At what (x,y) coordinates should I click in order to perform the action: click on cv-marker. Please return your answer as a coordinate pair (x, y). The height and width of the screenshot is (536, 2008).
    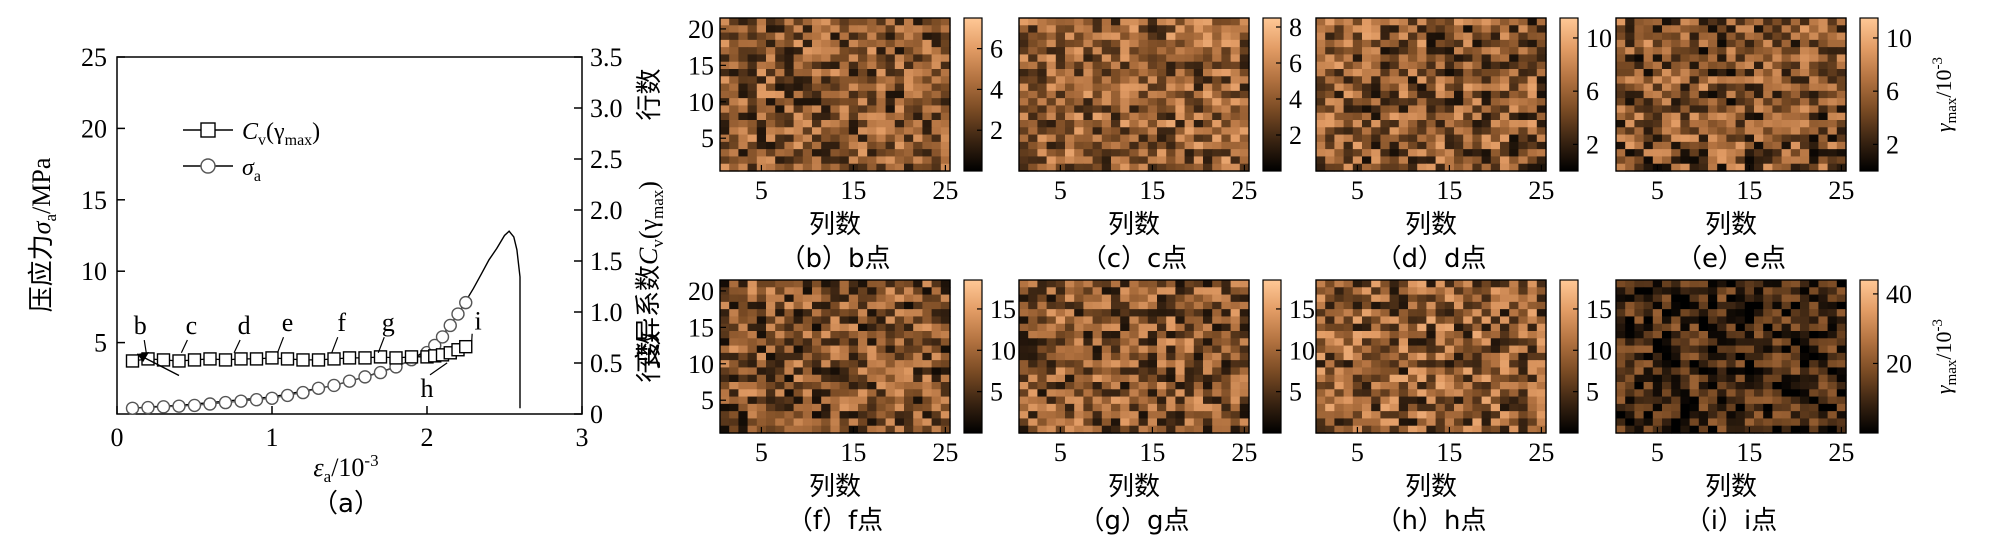
    Looking at the image, I should click on (466, 346).